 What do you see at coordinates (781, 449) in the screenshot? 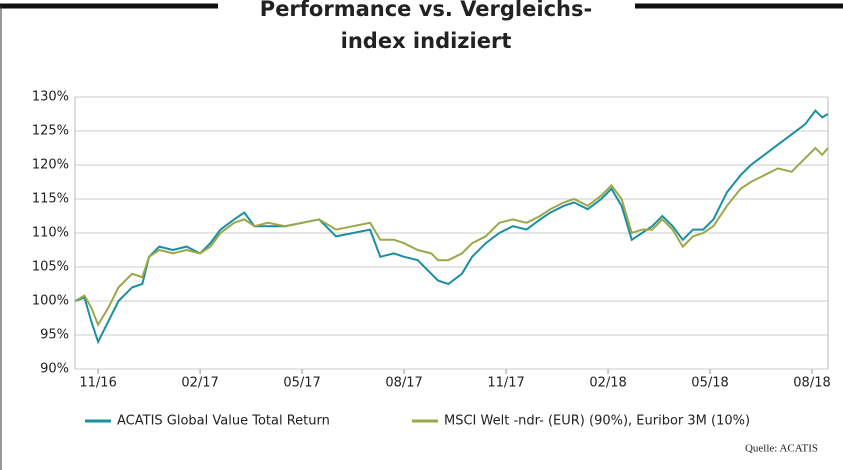
I see `source: Quelle: ACATIS` at bounding box center [781, 449].